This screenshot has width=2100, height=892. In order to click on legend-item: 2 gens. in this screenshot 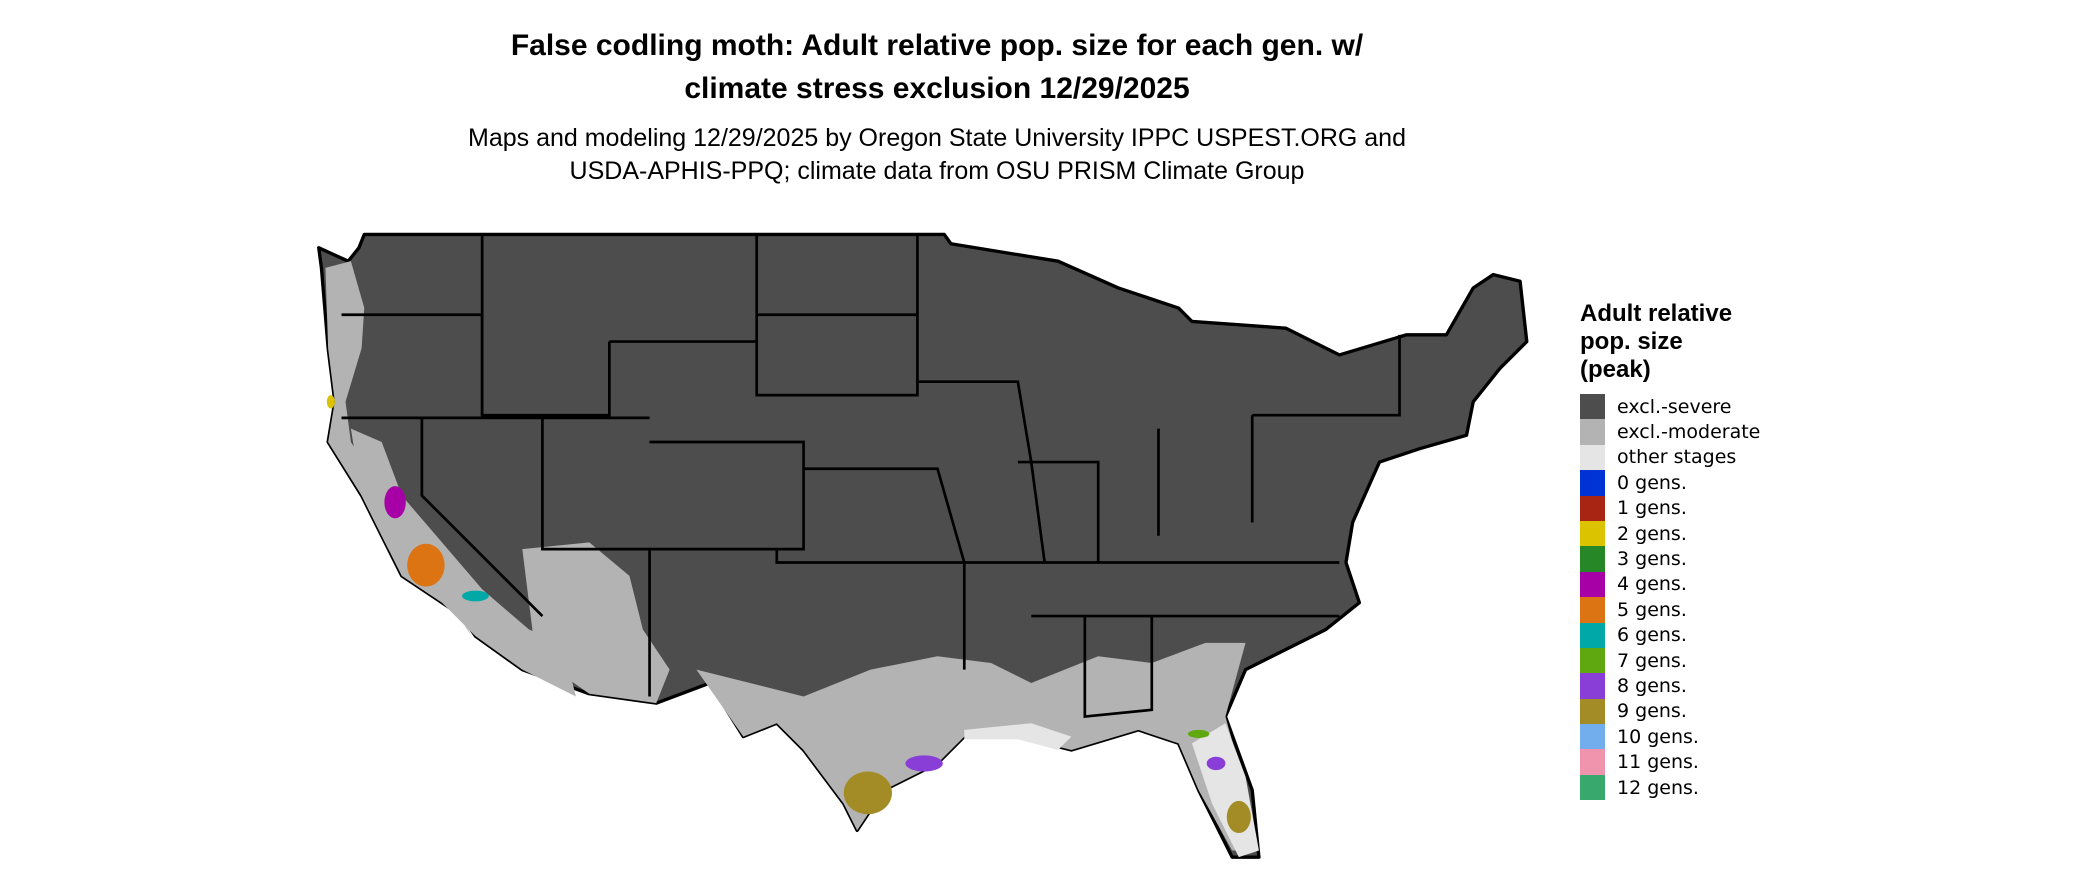, I will do `click(1670, 533)`.